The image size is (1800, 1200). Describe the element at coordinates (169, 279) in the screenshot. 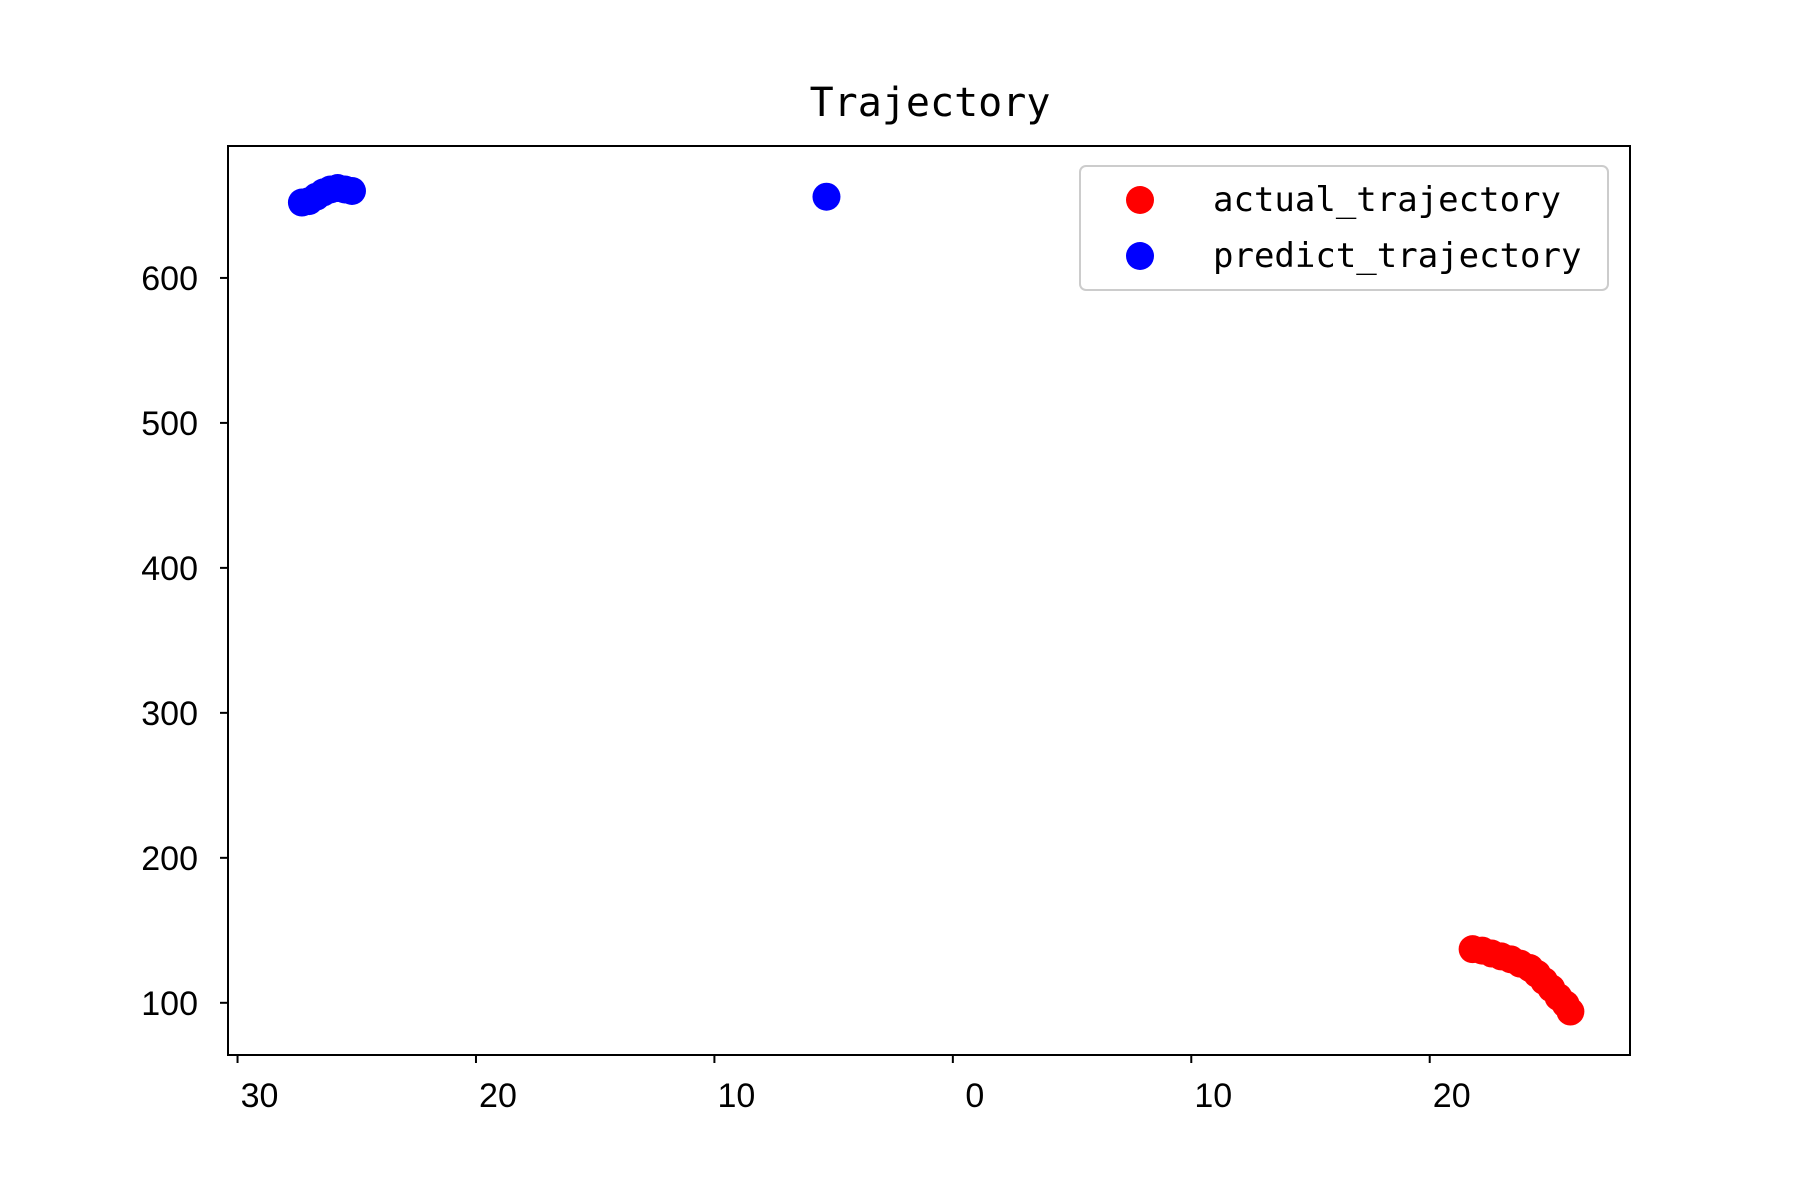

I see `y-tick-label: 600` at that location.